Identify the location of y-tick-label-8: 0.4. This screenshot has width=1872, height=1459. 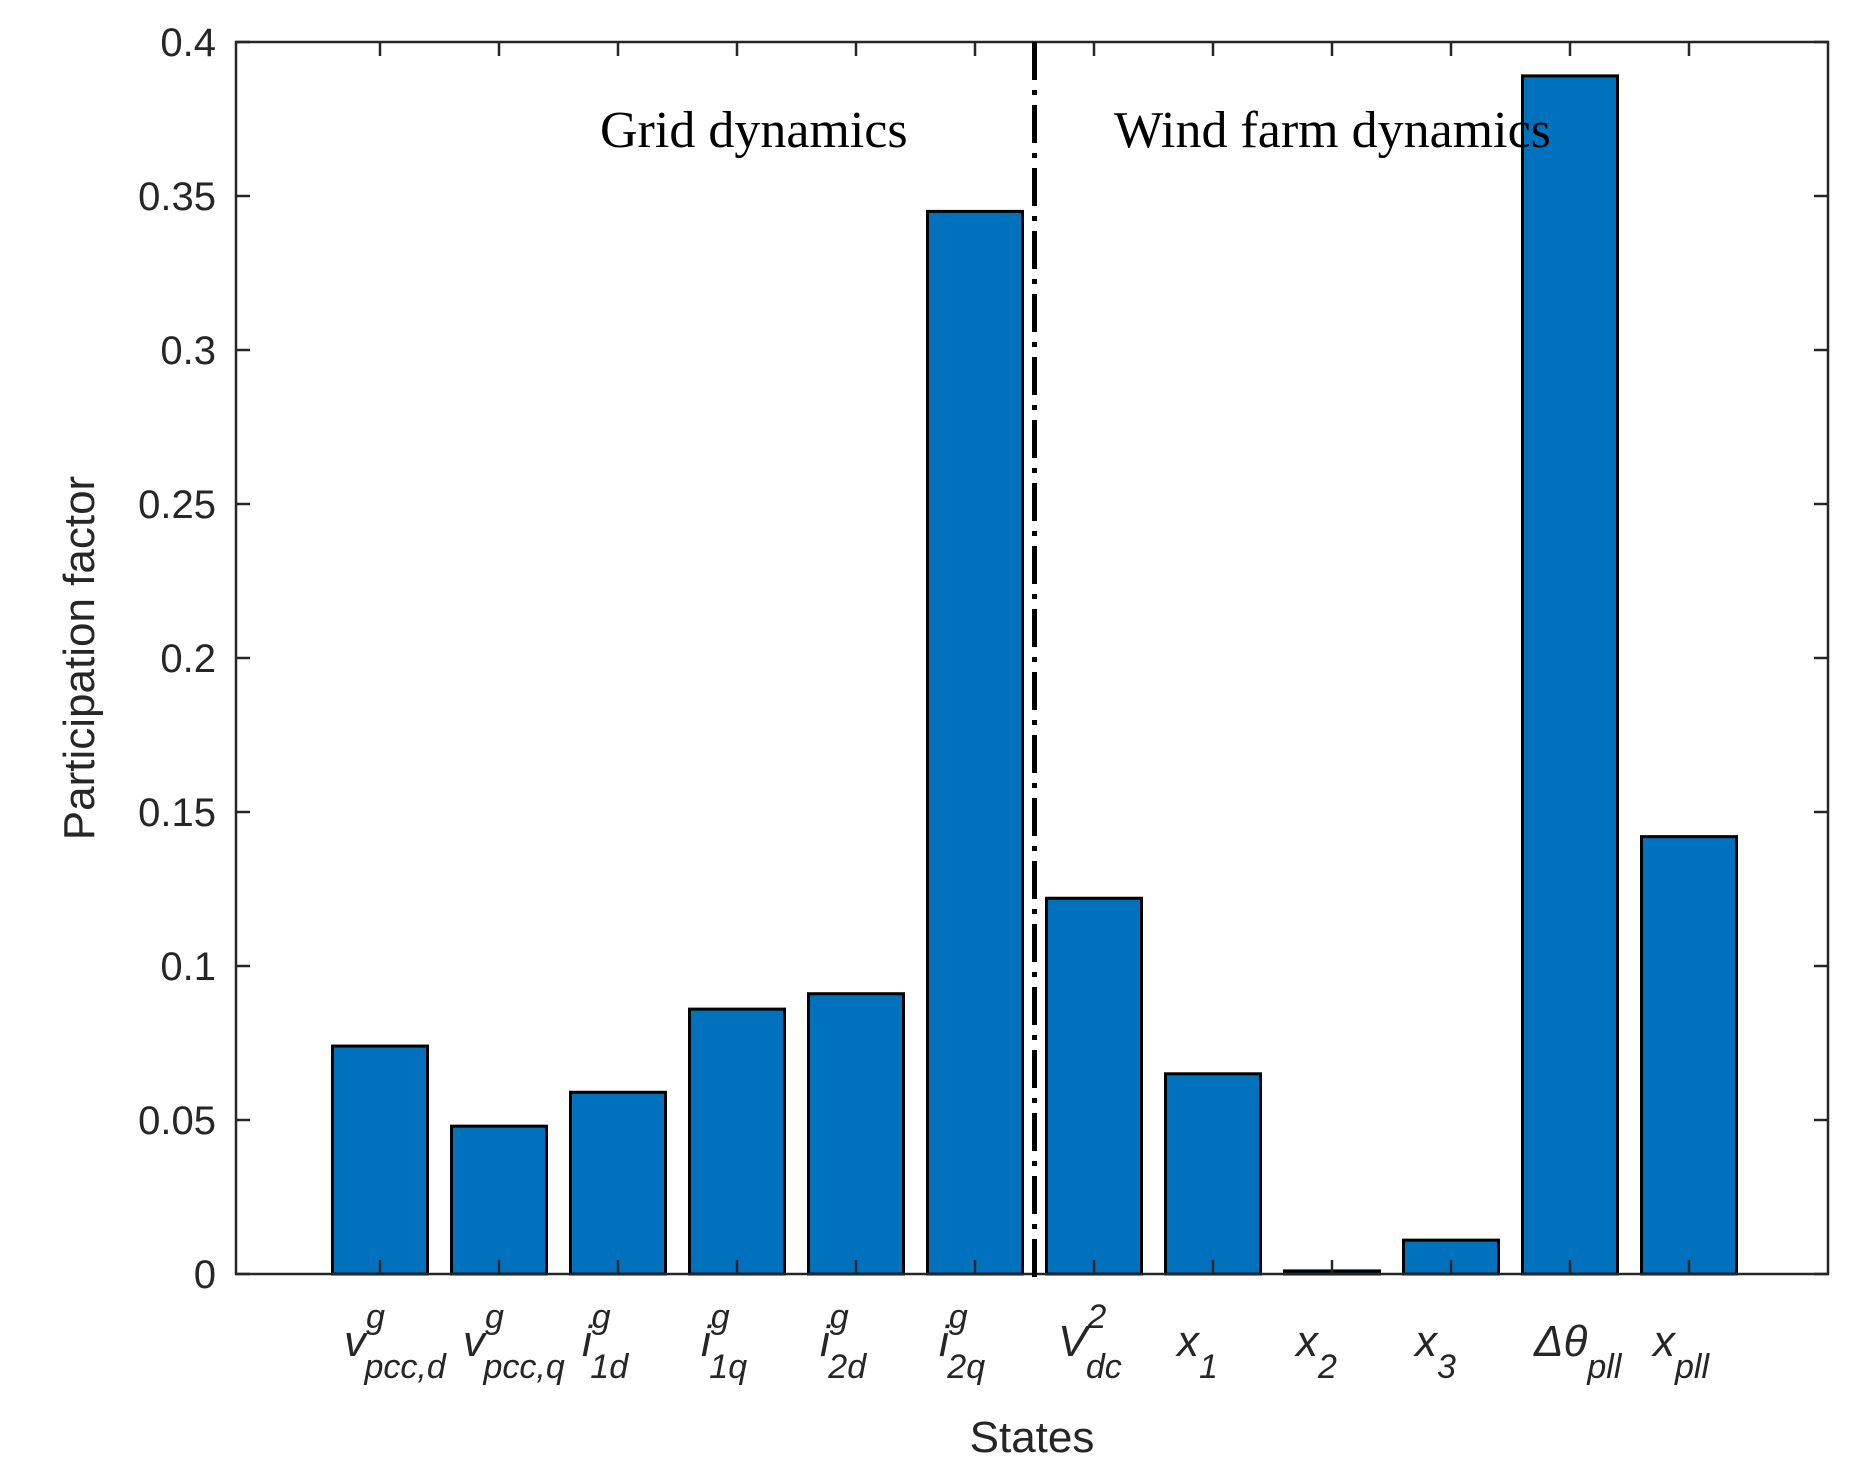
(188, 43).